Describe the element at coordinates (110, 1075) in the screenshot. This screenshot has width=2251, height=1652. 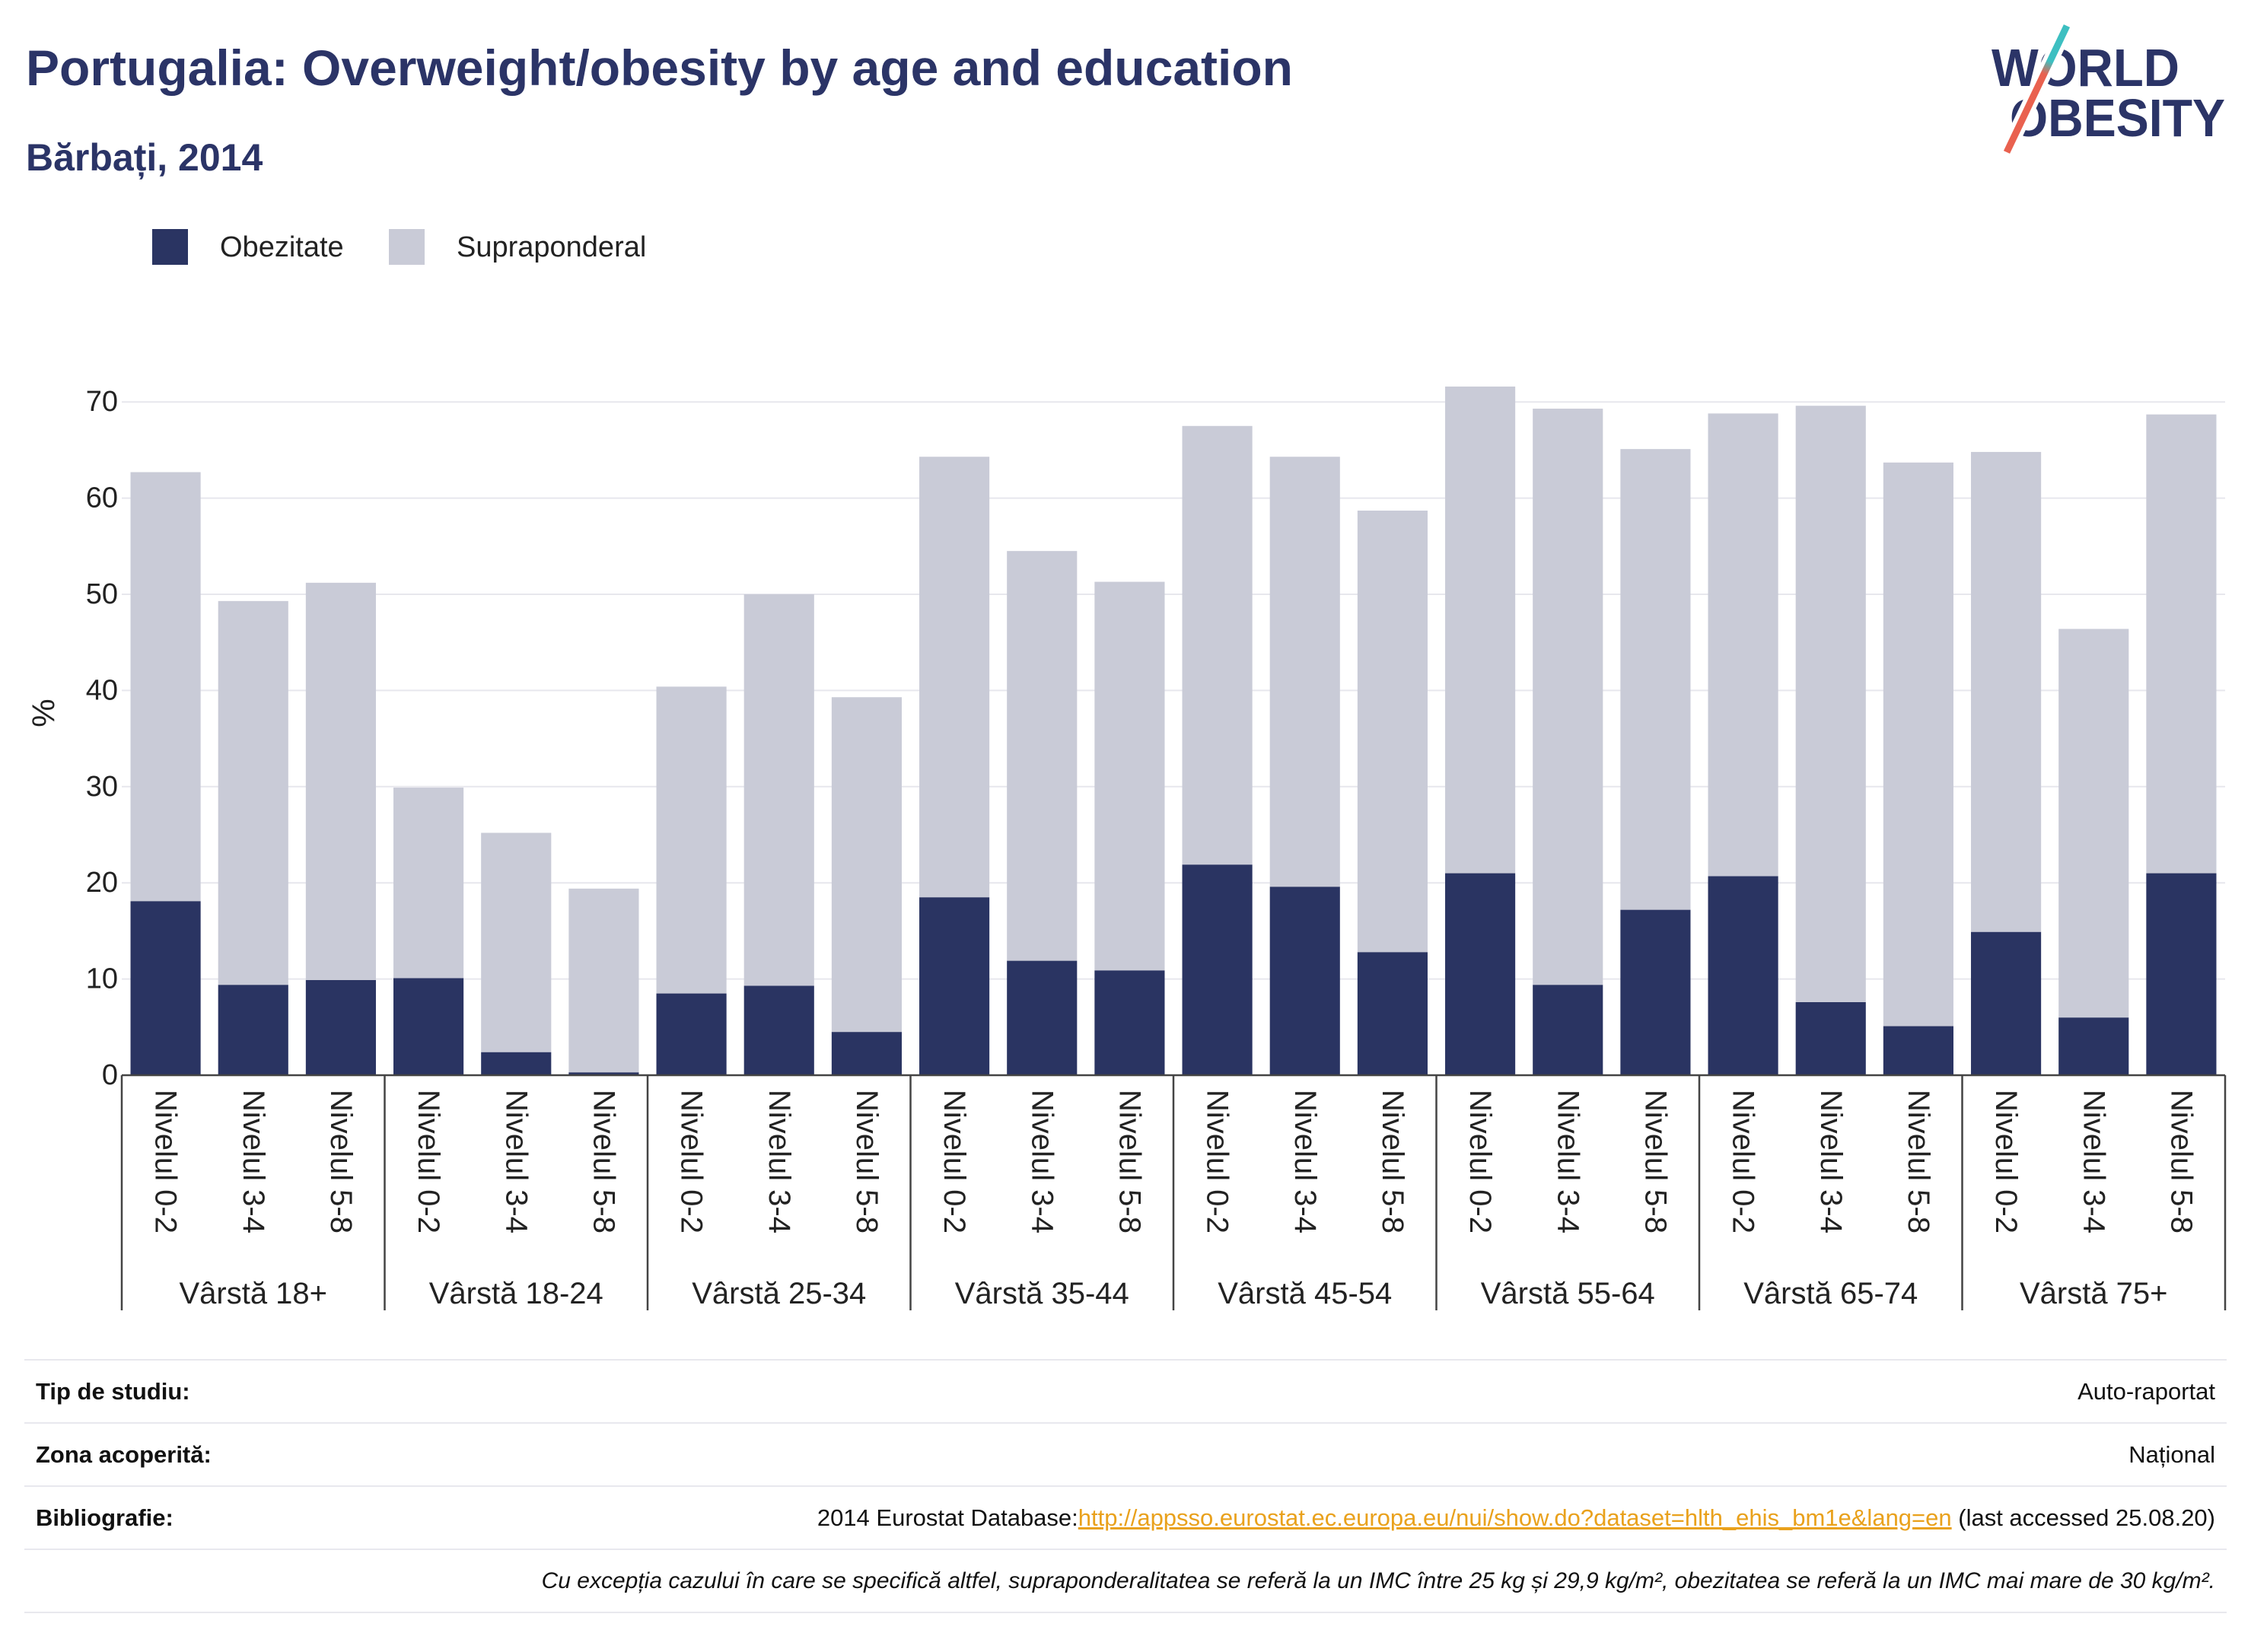
I see `y-tick-label: 0` at that location.